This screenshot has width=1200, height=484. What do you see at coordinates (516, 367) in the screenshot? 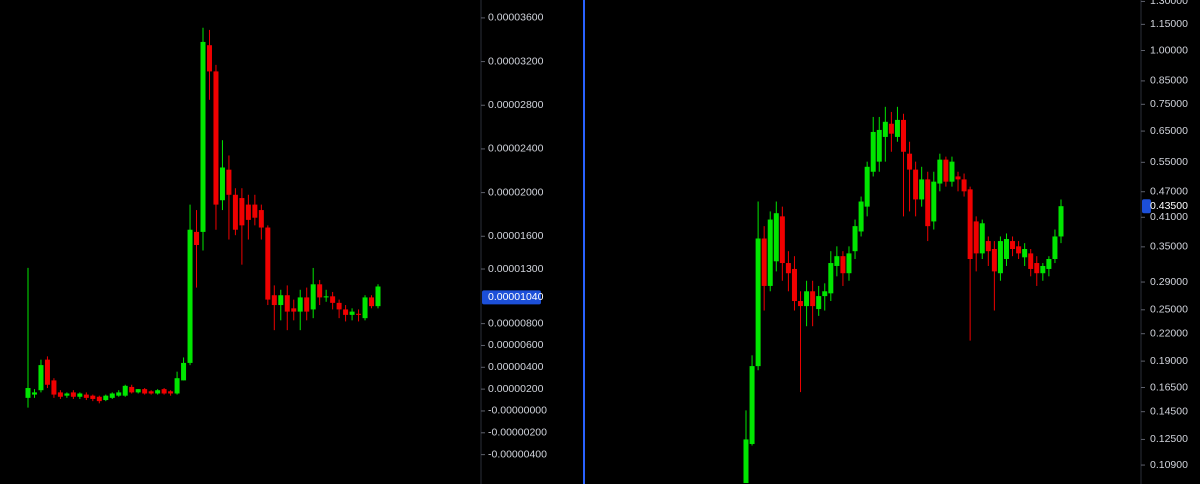
I see `y-tick-label: 0.00000400` at bounding box center [516, 367].